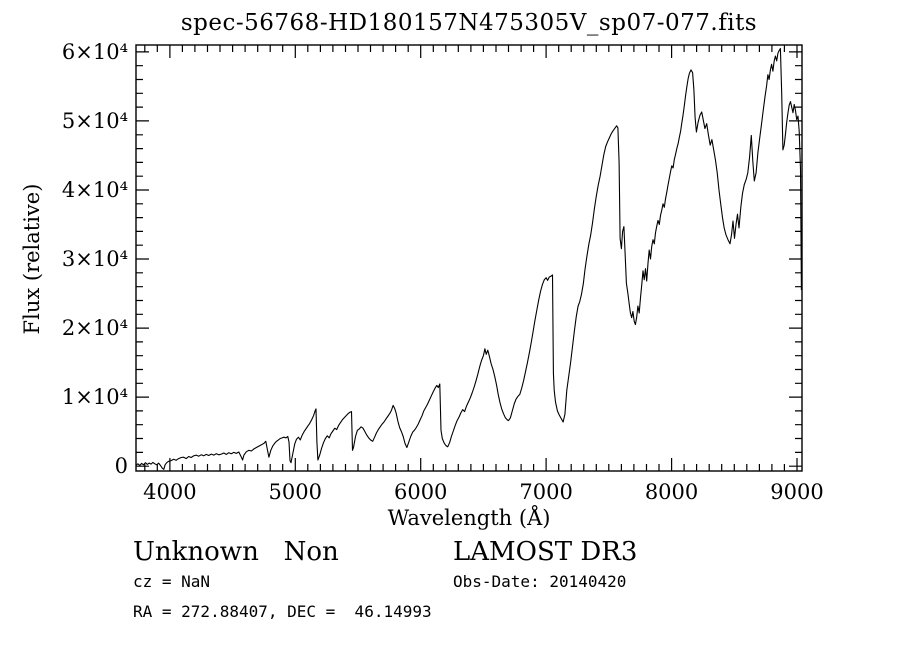 This screenshot has width=900, height=649. What do you see at coordinates (94, 51) in the screenshot?
I see `y-tick-label: 6×10⁴` at bounding box center [94, 51].